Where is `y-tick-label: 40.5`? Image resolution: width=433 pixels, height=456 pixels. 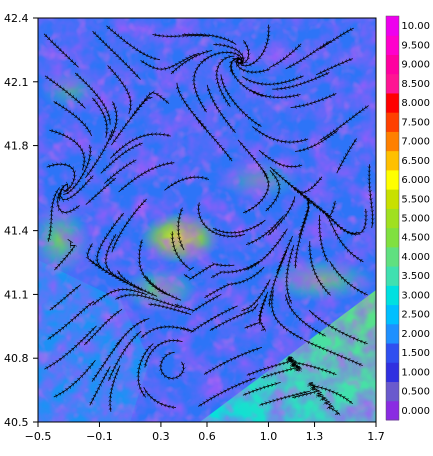 y-tick-label: 40.5 is located at coordinates (16, 422).